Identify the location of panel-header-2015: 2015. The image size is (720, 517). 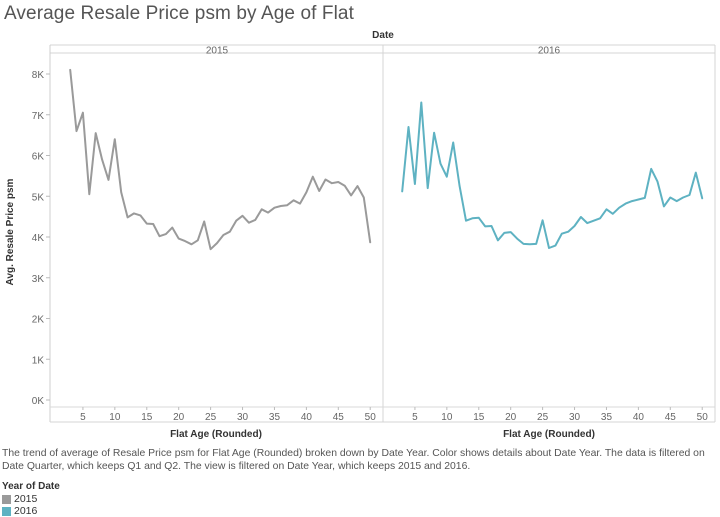
(217, 51).